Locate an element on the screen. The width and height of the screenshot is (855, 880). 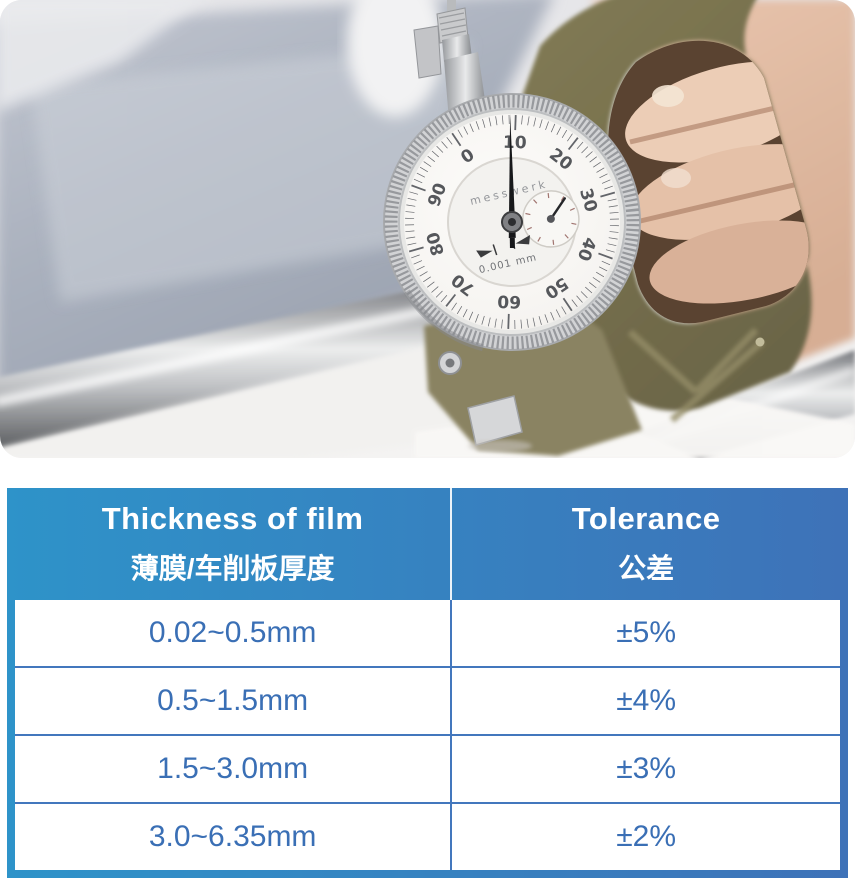
tolerance-value: ±5% is located at coordinates (646, 632).